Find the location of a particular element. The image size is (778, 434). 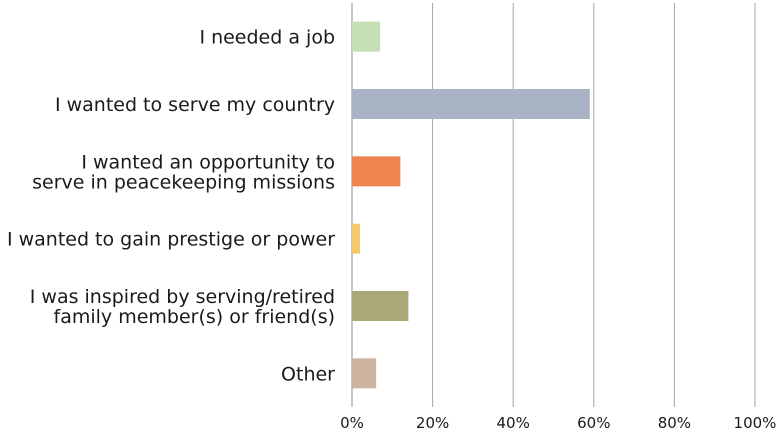

x-tick-label: 80% is located at coordinates (674, 423).